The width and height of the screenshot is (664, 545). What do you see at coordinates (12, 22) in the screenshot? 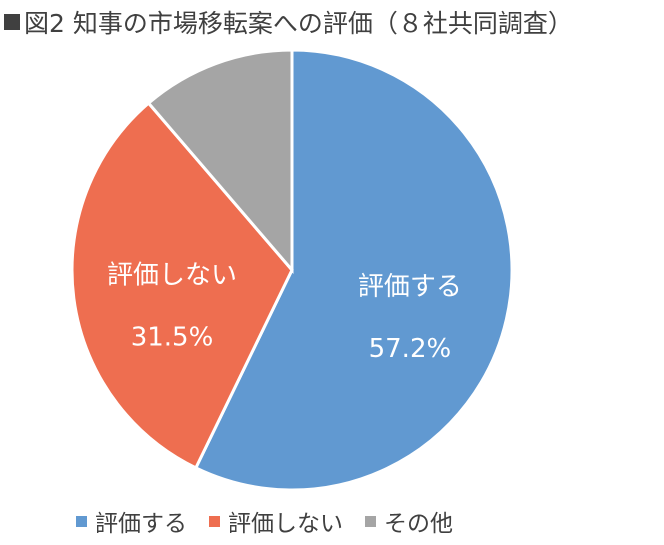
I see `title-square-icon` at bounding box center [12, 22].